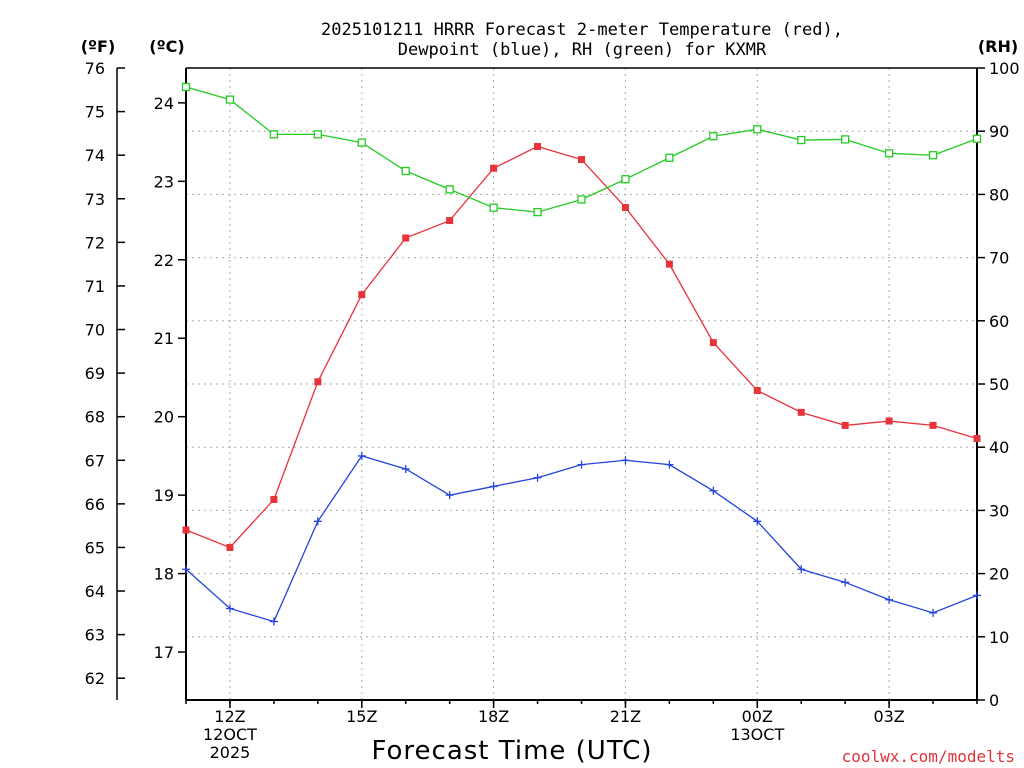 This screenshot has height=768, width=1024. I want to click on celsius-tick-label: 24, so click(164, 103).